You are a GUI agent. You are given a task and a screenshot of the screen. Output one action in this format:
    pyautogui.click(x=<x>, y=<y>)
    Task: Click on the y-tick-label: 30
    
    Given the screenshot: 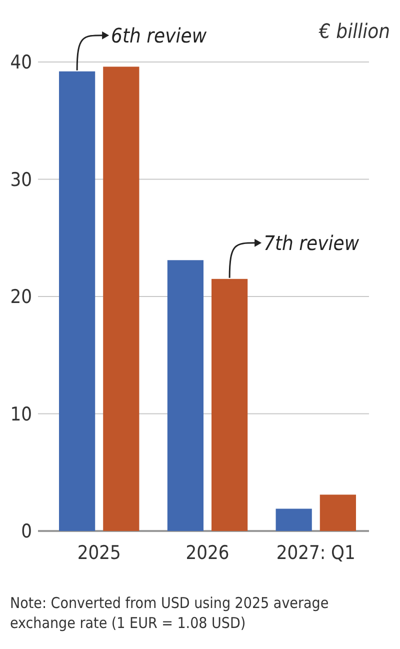 What is the action you would take?
    pyautogui.click(x=21, y=179)
    